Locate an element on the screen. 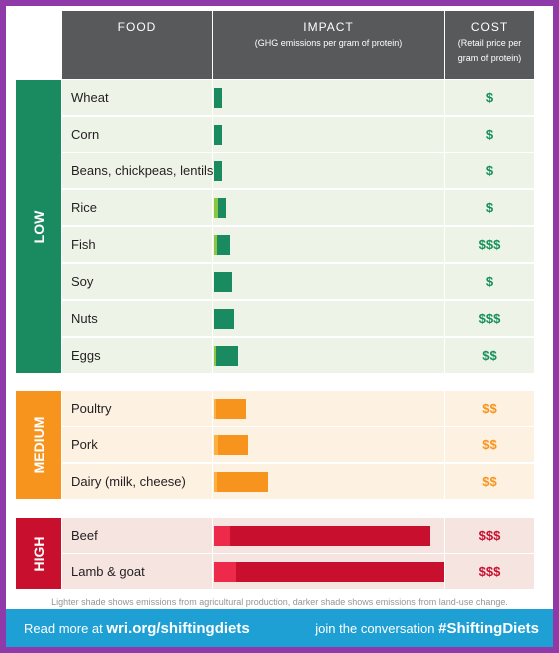 The image size is (559, 653). food-row: Rice $ is located at coordinates (298, 207).